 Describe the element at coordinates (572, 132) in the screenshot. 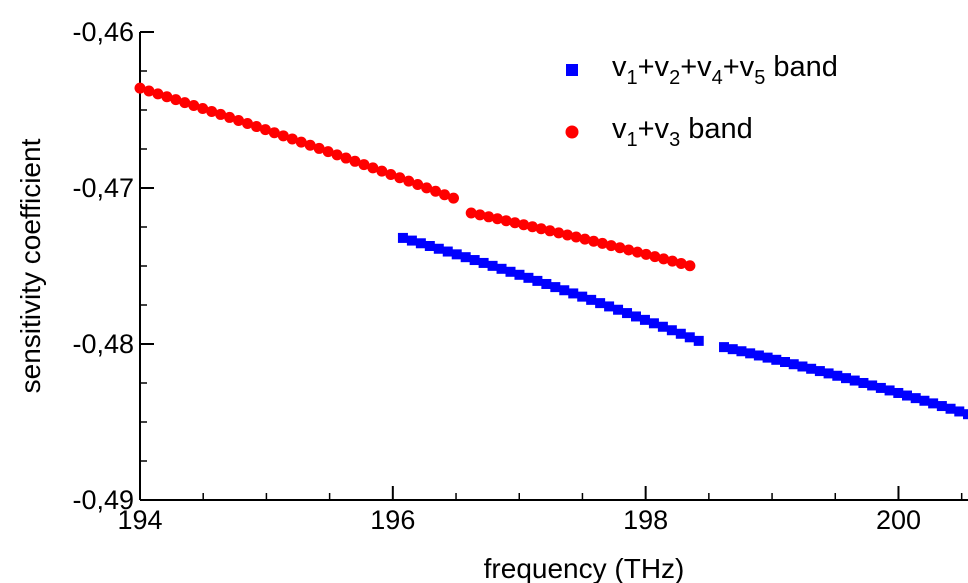

I see `legend-marker-circle` at that location.